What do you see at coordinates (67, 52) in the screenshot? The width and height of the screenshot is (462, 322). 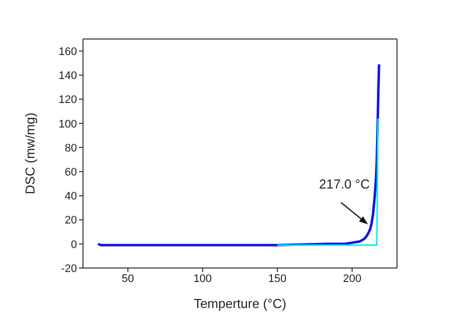 I see `y-tick-label: 160` at bounding box center [67, 52].